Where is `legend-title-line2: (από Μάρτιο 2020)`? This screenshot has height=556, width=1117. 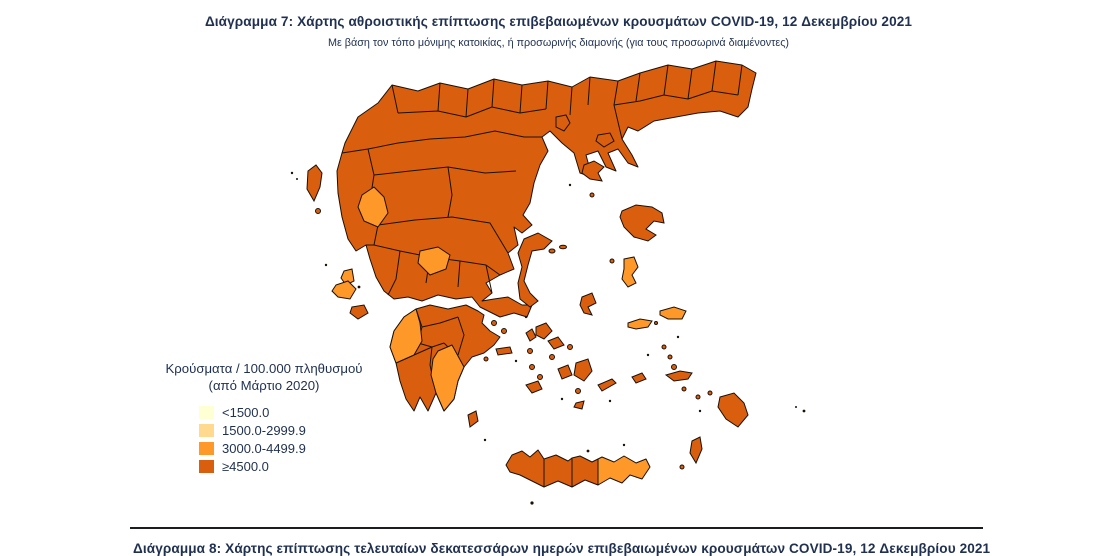 legend-title-line2: (από Μάρτιο 2020) is located at coordinates (264, 385).